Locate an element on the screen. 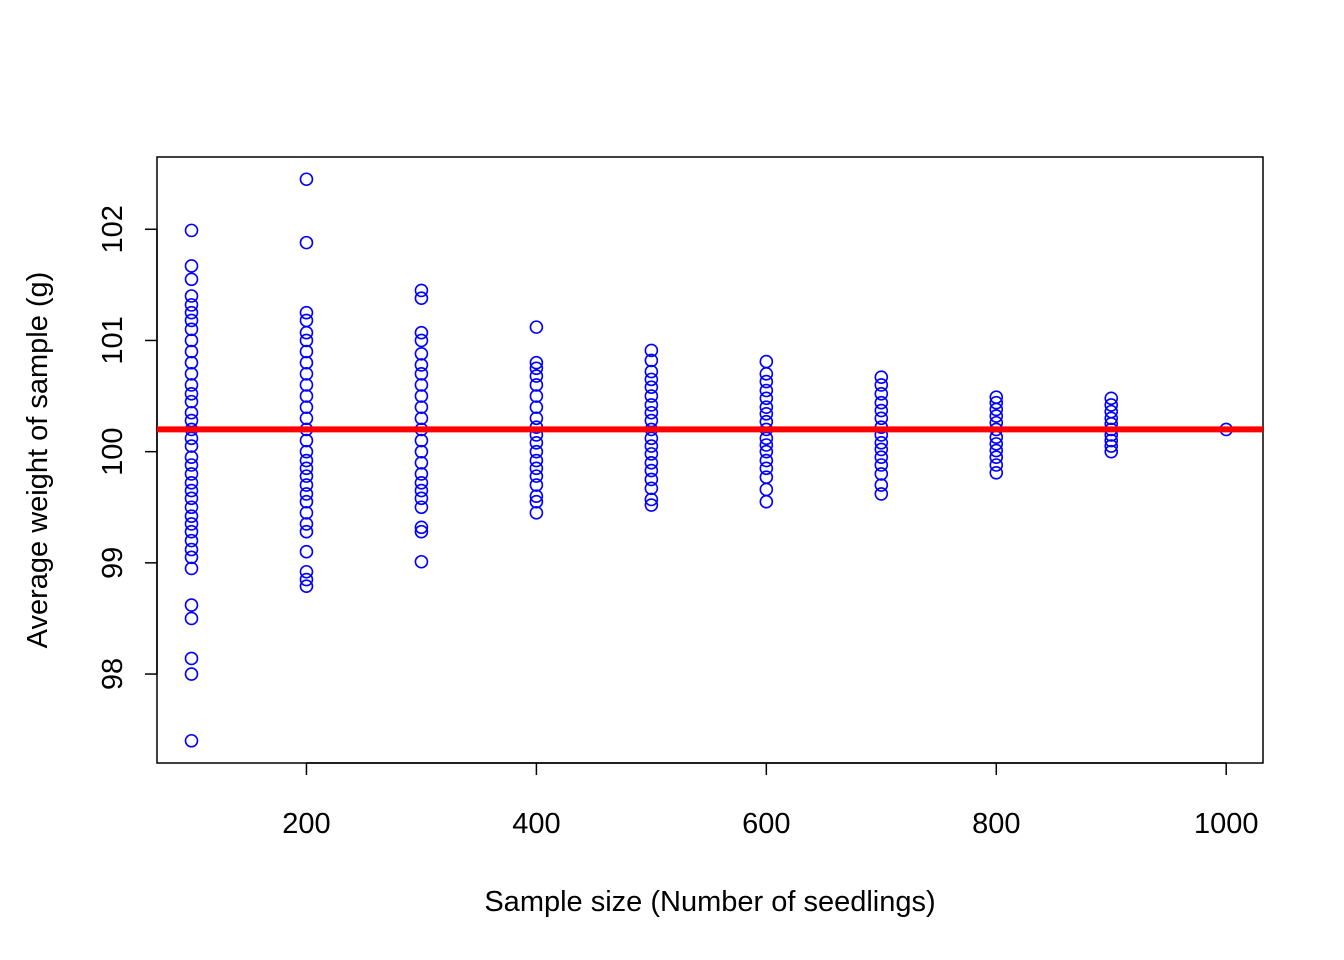 The image size is (1344, 960). x-tick-label: 200 is located at coordinates (306, 824).